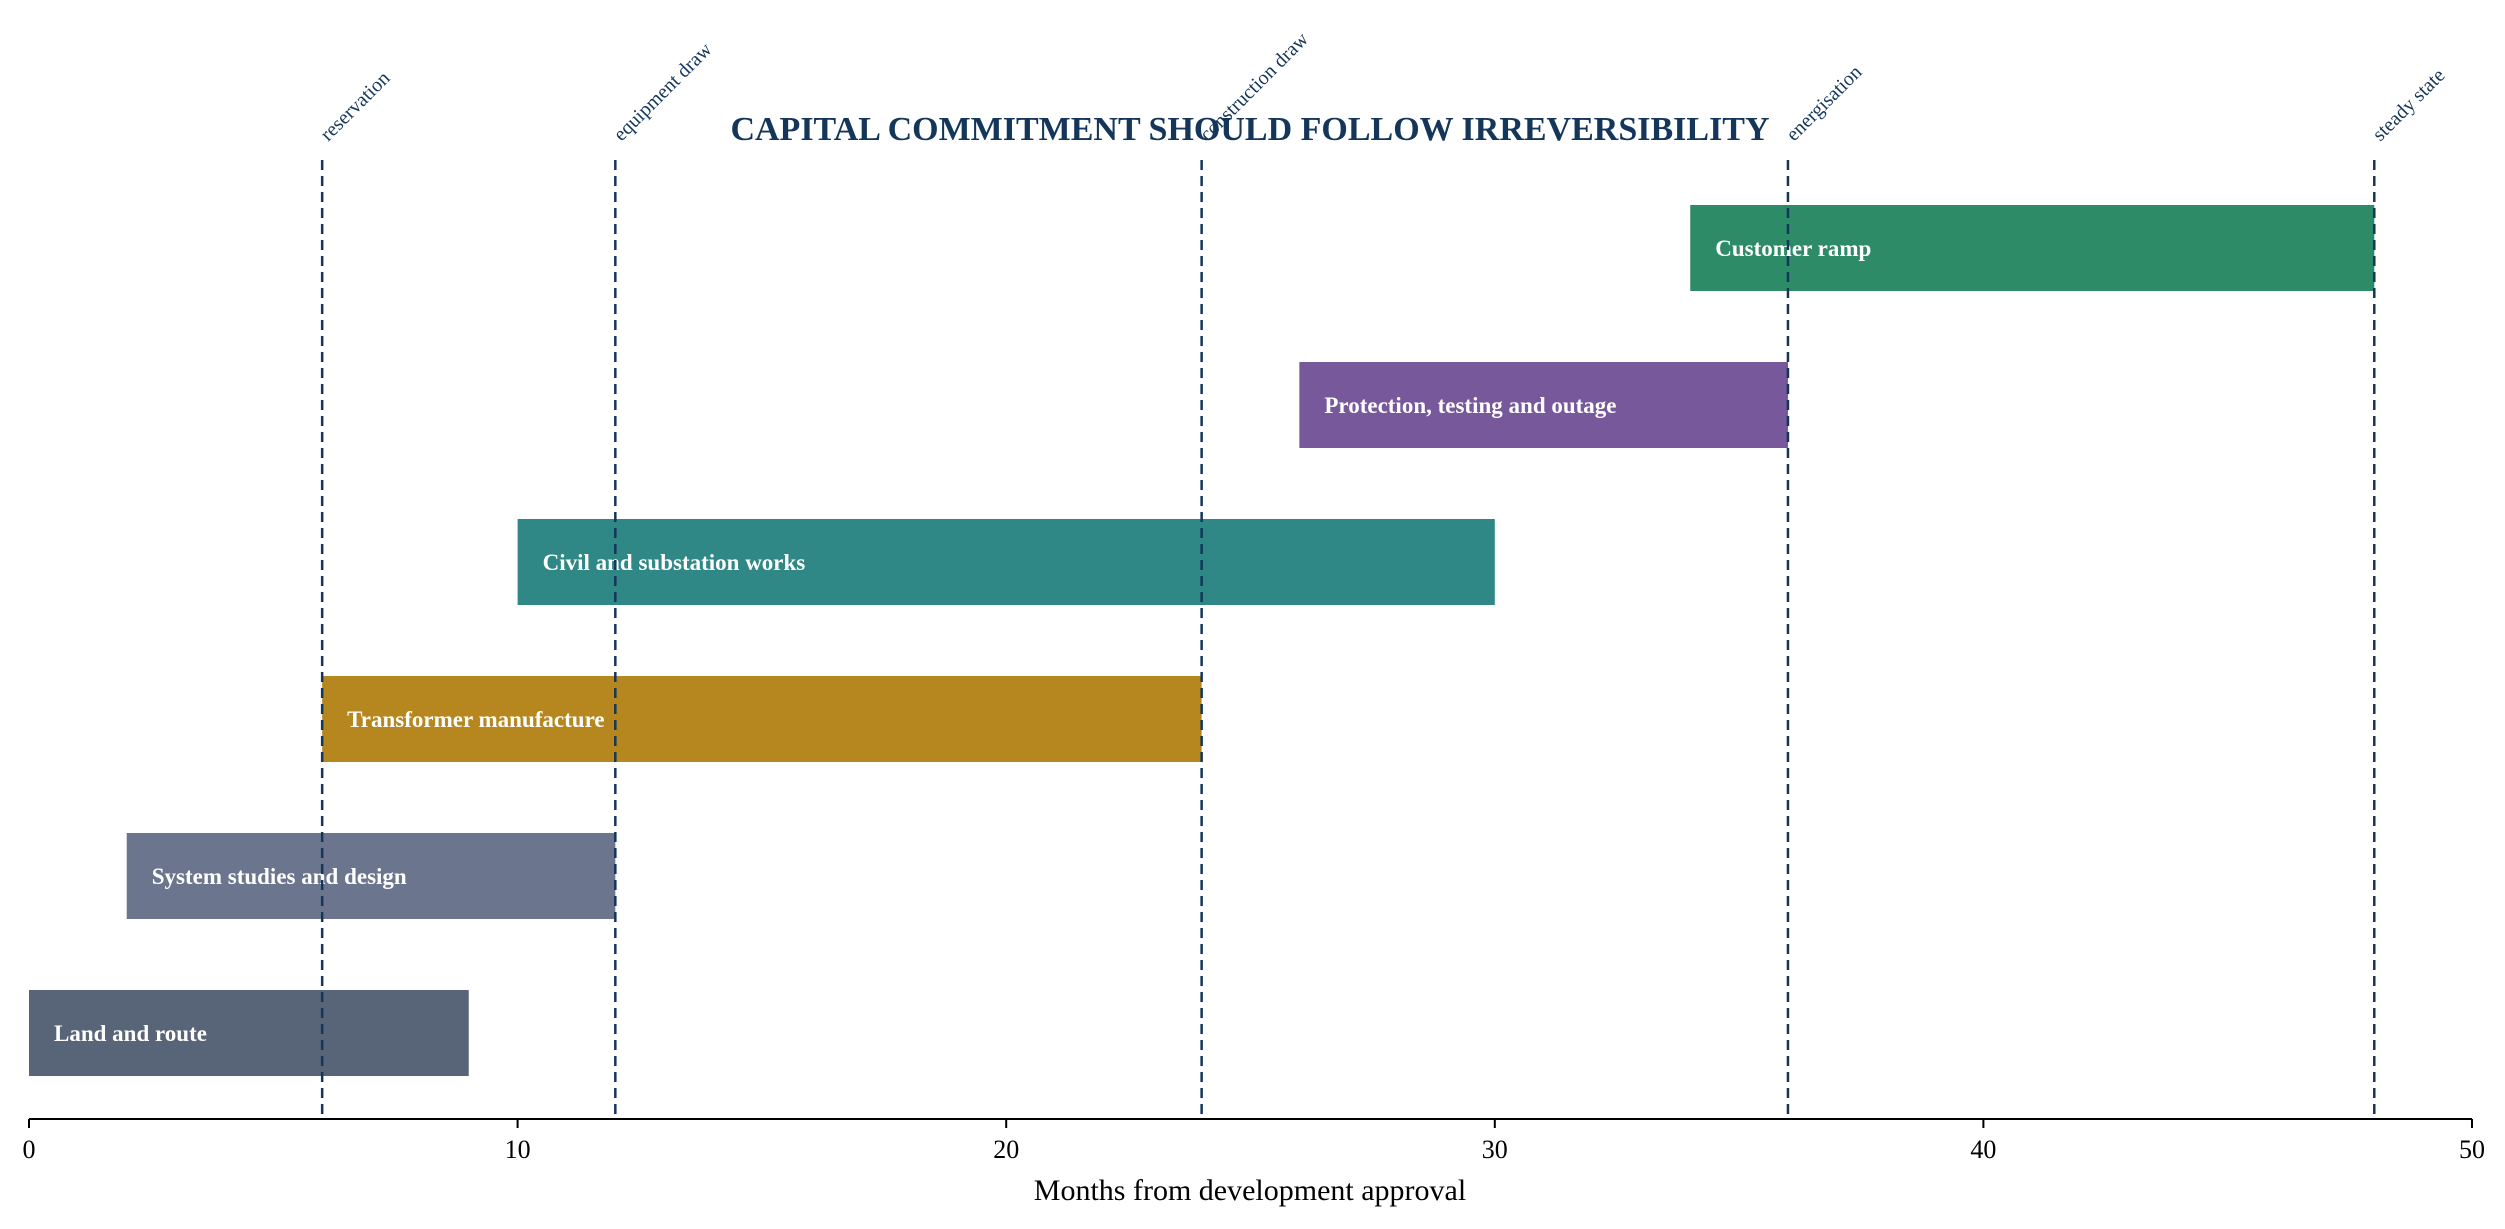 The width and height of the screenshot is (2505, 1229). Describe the element at coordinates (2472, 1149) in the screenshot. I see `x-tick-label-5: 50` at that location.